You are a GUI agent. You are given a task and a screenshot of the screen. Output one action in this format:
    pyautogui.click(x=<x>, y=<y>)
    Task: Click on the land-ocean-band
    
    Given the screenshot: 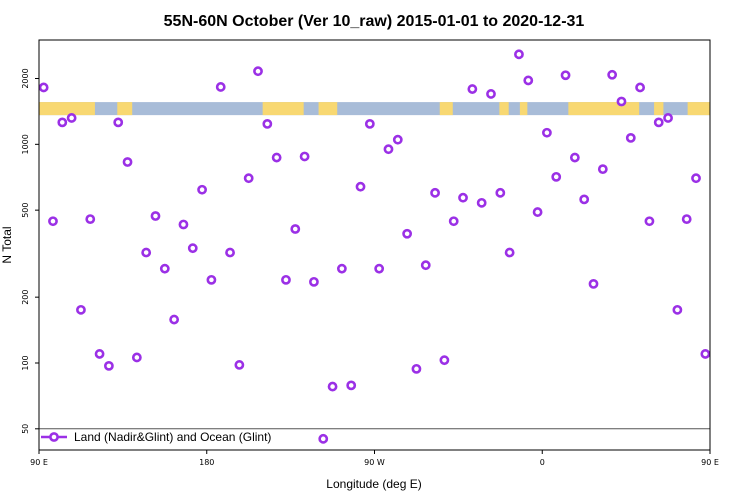 What is the action you would take?
    pyautogui.click(x=374, y=109)
    